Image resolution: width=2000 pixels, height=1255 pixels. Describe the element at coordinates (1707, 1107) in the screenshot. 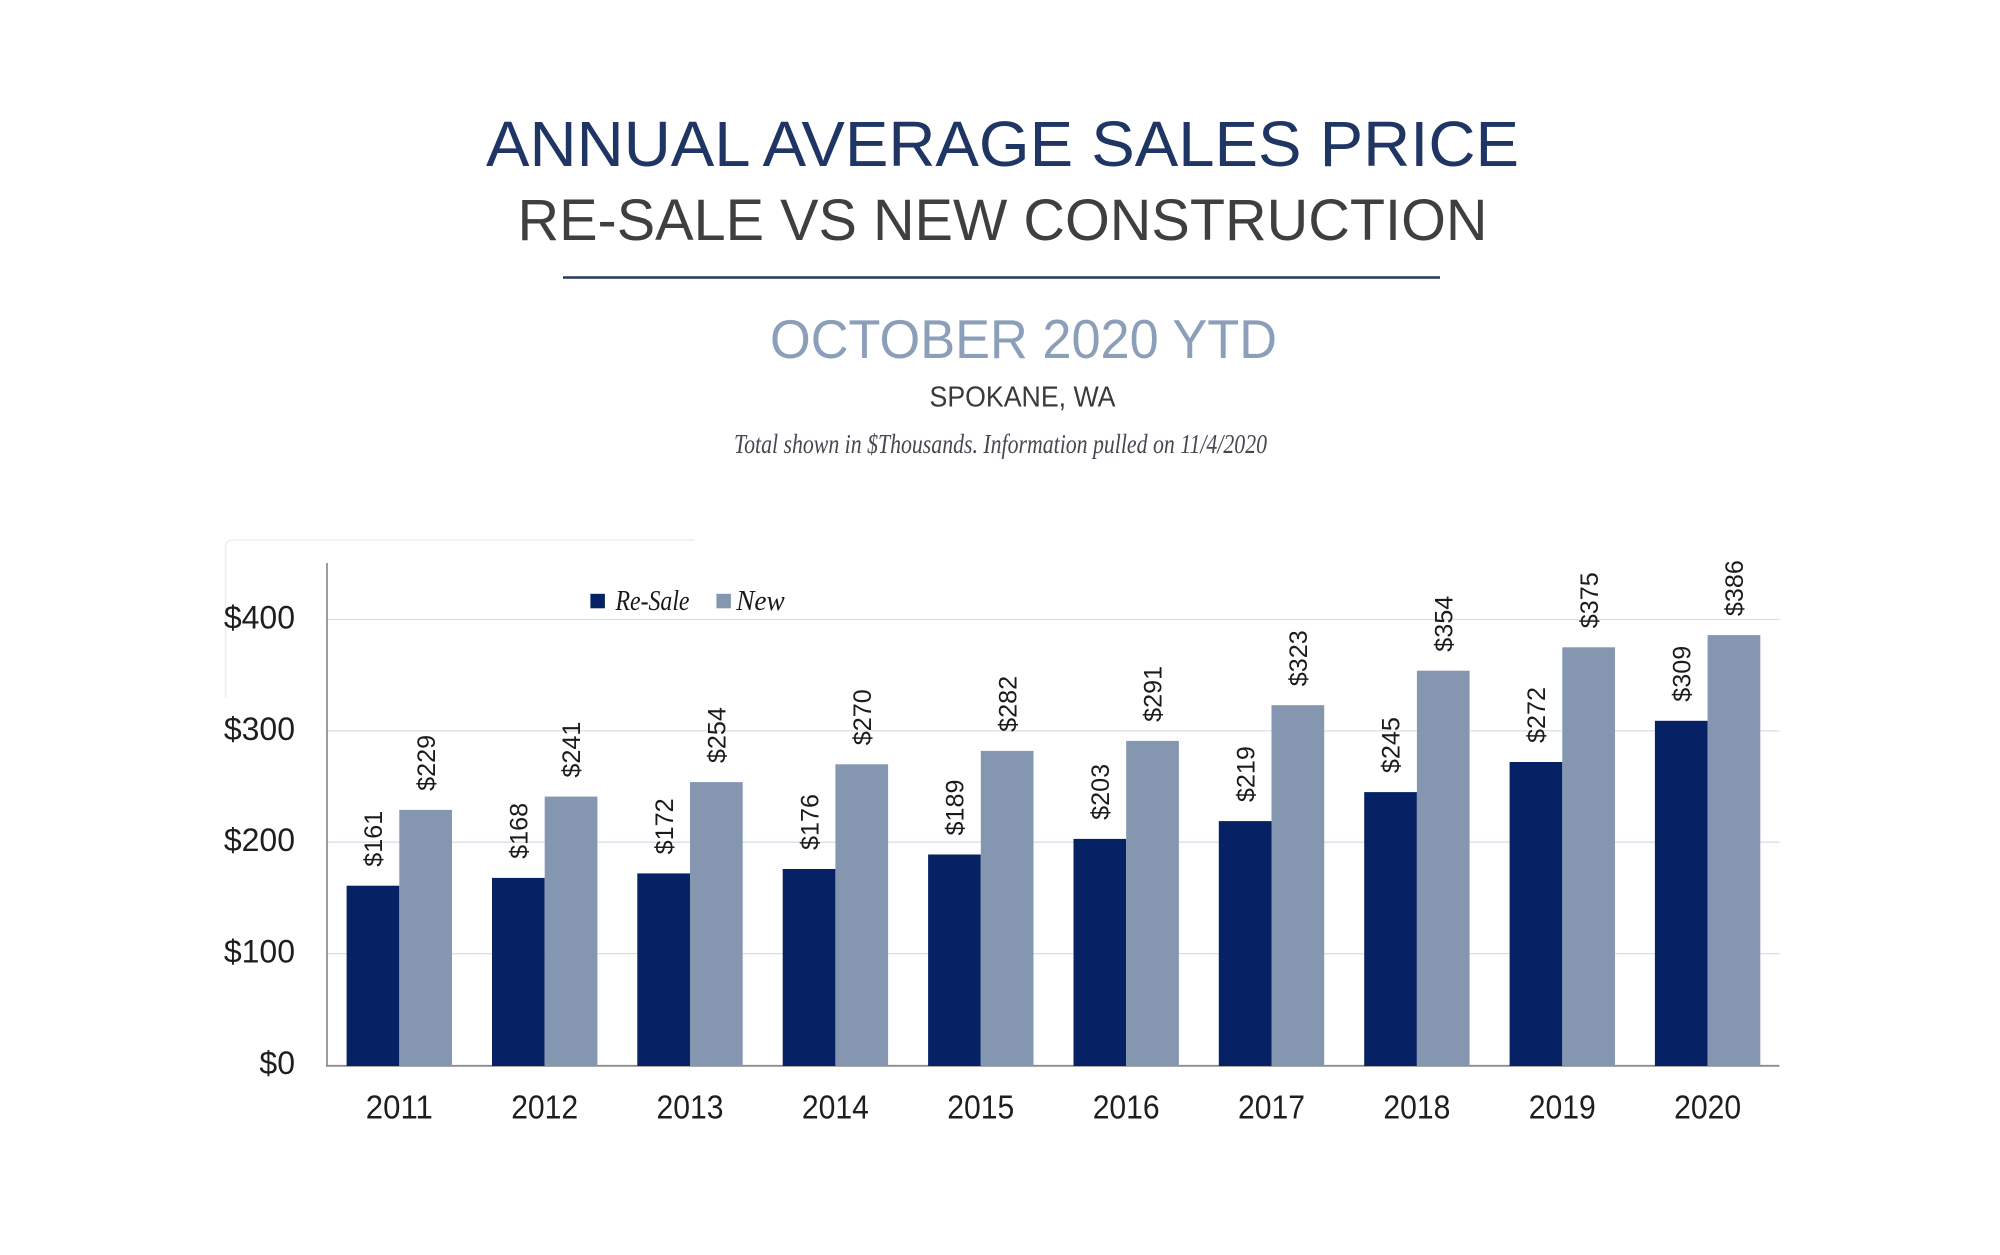

I see `svg-text: 2020` at that location.